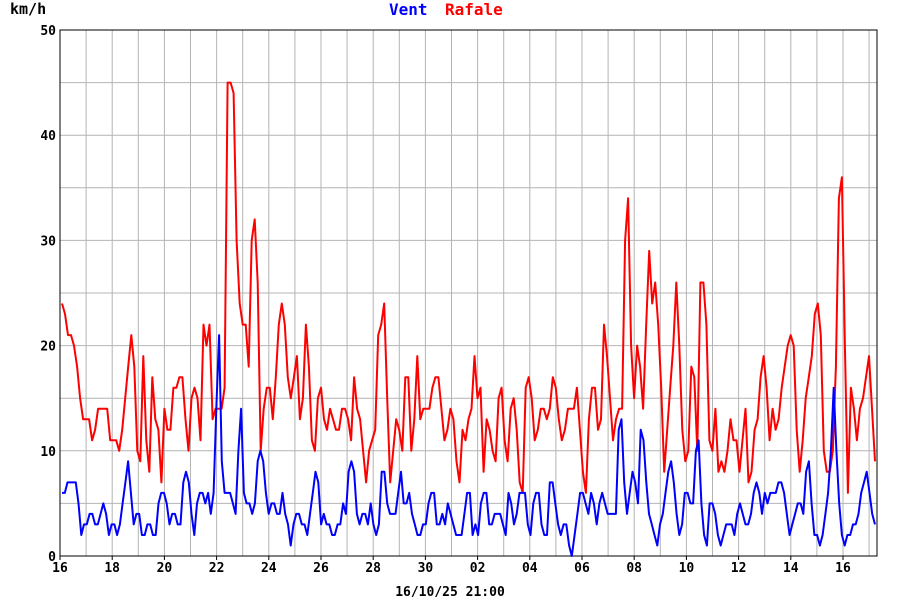 Image resolution: width=900 pixels, height=600 pixels. What do you see at coordinates (478, 568) in the screenshot?
I see `x-tick-label: 02` at bounding box center [478, 568].